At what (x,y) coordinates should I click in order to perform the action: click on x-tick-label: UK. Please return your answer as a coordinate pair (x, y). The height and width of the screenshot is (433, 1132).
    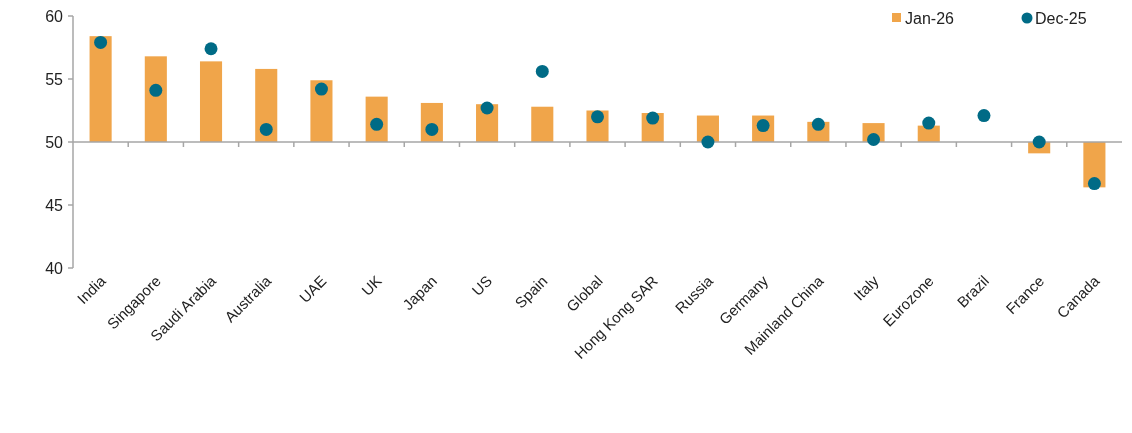
    Looking at the image, I should click on (371, 285).